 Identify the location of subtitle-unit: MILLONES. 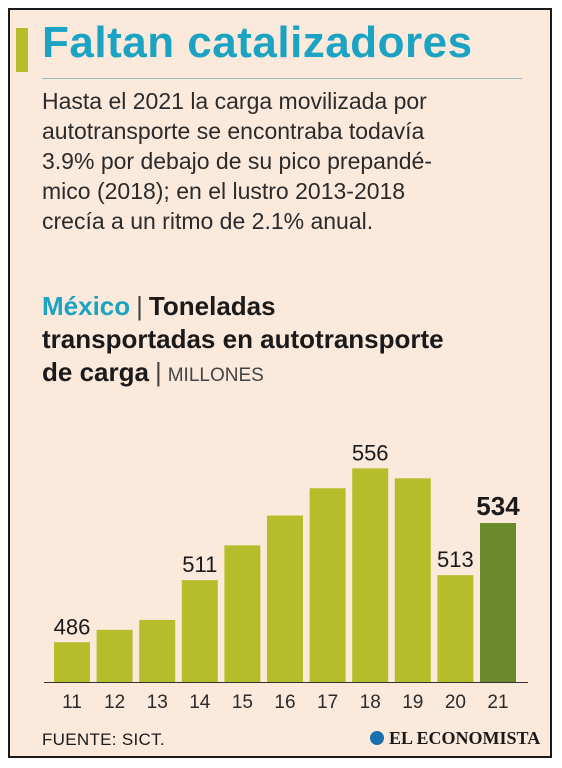
(215, 375).